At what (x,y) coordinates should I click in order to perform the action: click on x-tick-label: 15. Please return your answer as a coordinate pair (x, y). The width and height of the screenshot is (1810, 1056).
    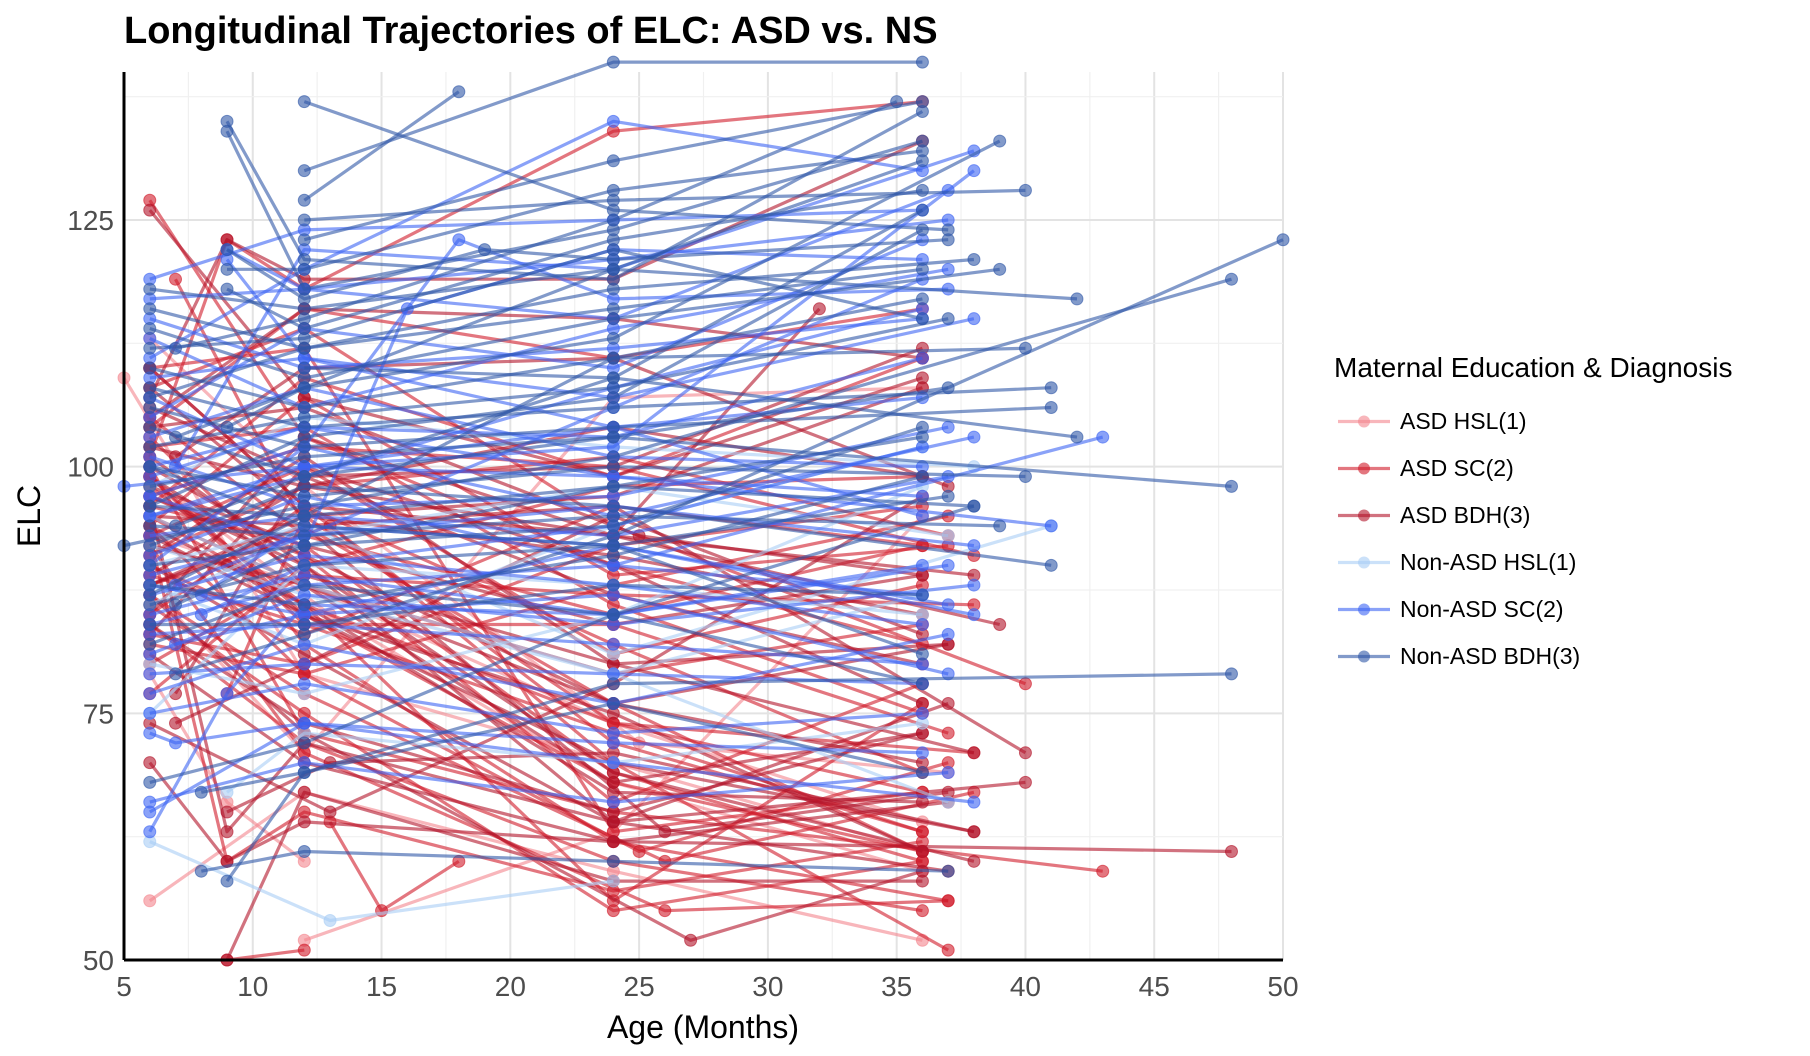
    Looking at the image, I should click on (381, 986).